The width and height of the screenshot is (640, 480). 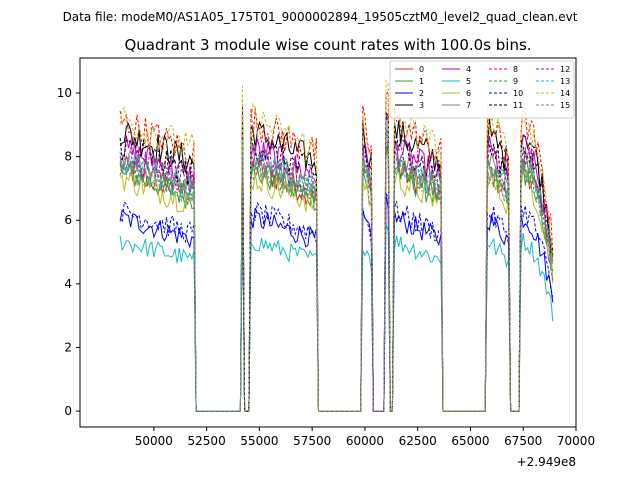 I want to click on x-tick-label: 62500, so click(x=418, y=441).